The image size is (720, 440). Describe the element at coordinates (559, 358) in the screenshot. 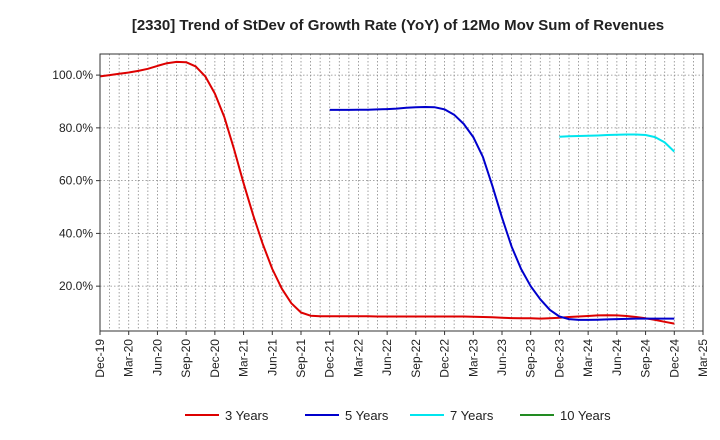

I see `x-tick-label: Dec-23` at that location.